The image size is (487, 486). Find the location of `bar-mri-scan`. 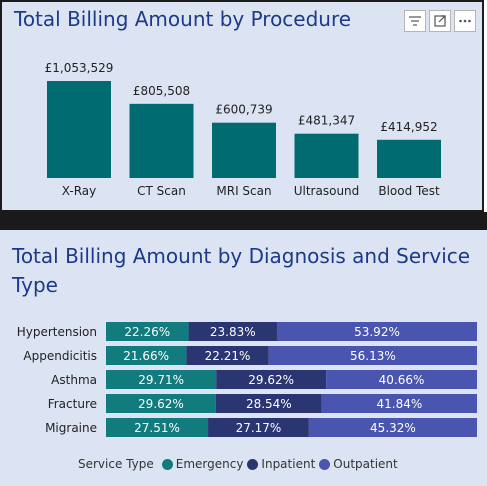

bar-mri-scan is located at coordinates (244, 150).